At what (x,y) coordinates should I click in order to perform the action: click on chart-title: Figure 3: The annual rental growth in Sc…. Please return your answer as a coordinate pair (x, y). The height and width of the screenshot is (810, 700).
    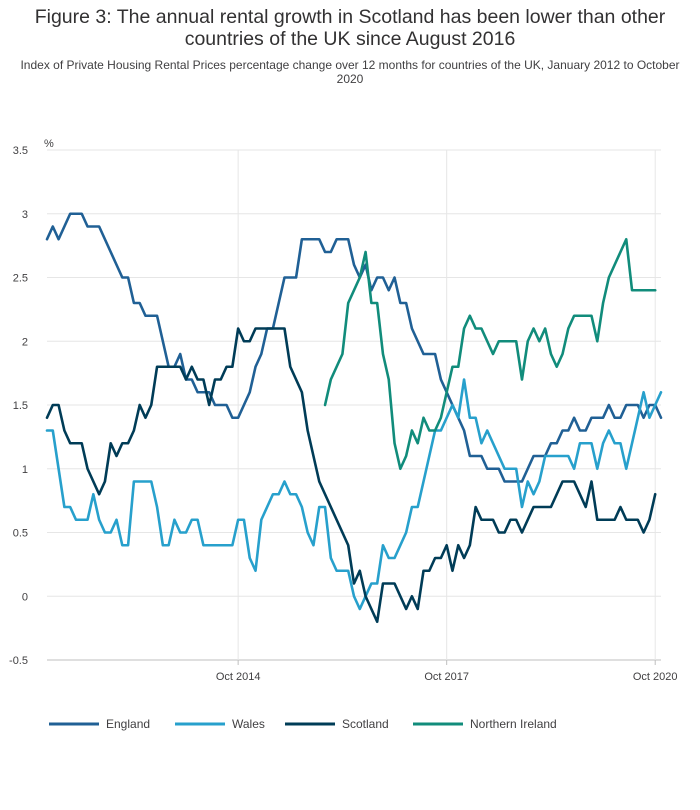
    Looking at the image, I should click on (350, 28).